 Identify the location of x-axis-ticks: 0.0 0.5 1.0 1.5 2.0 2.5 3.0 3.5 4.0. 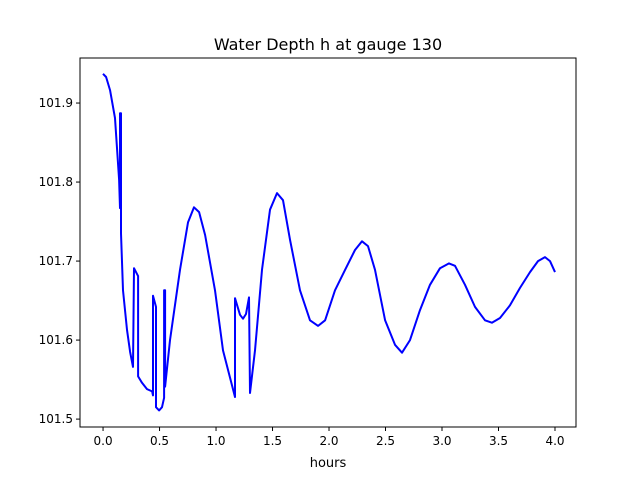
(329, 437).